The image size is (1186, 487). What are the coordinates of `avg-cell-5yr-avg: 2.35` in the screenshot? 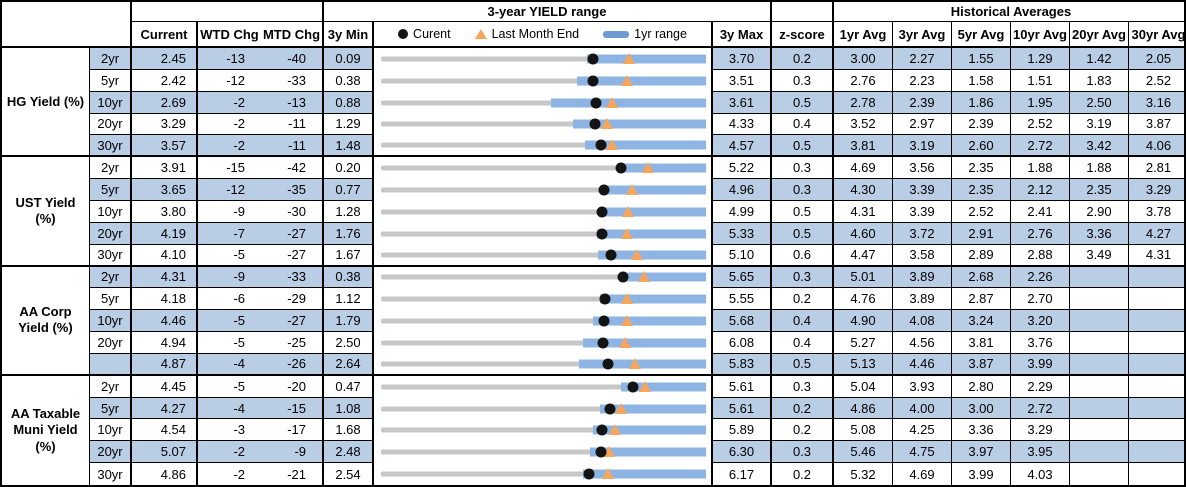 It's located at (981, 190).